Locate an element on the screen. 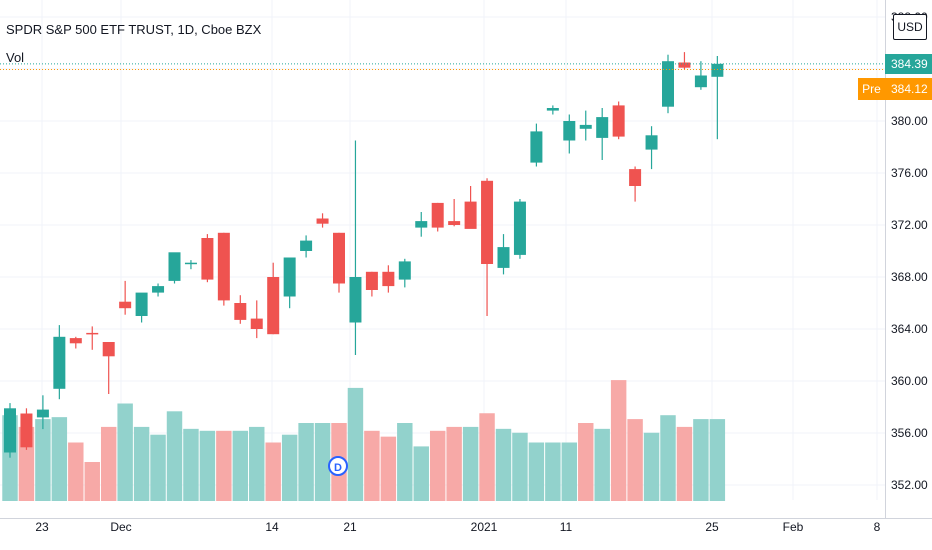 The image size is (932, 550). time-tick-label: 2021 is located at coordinates (484, 527).